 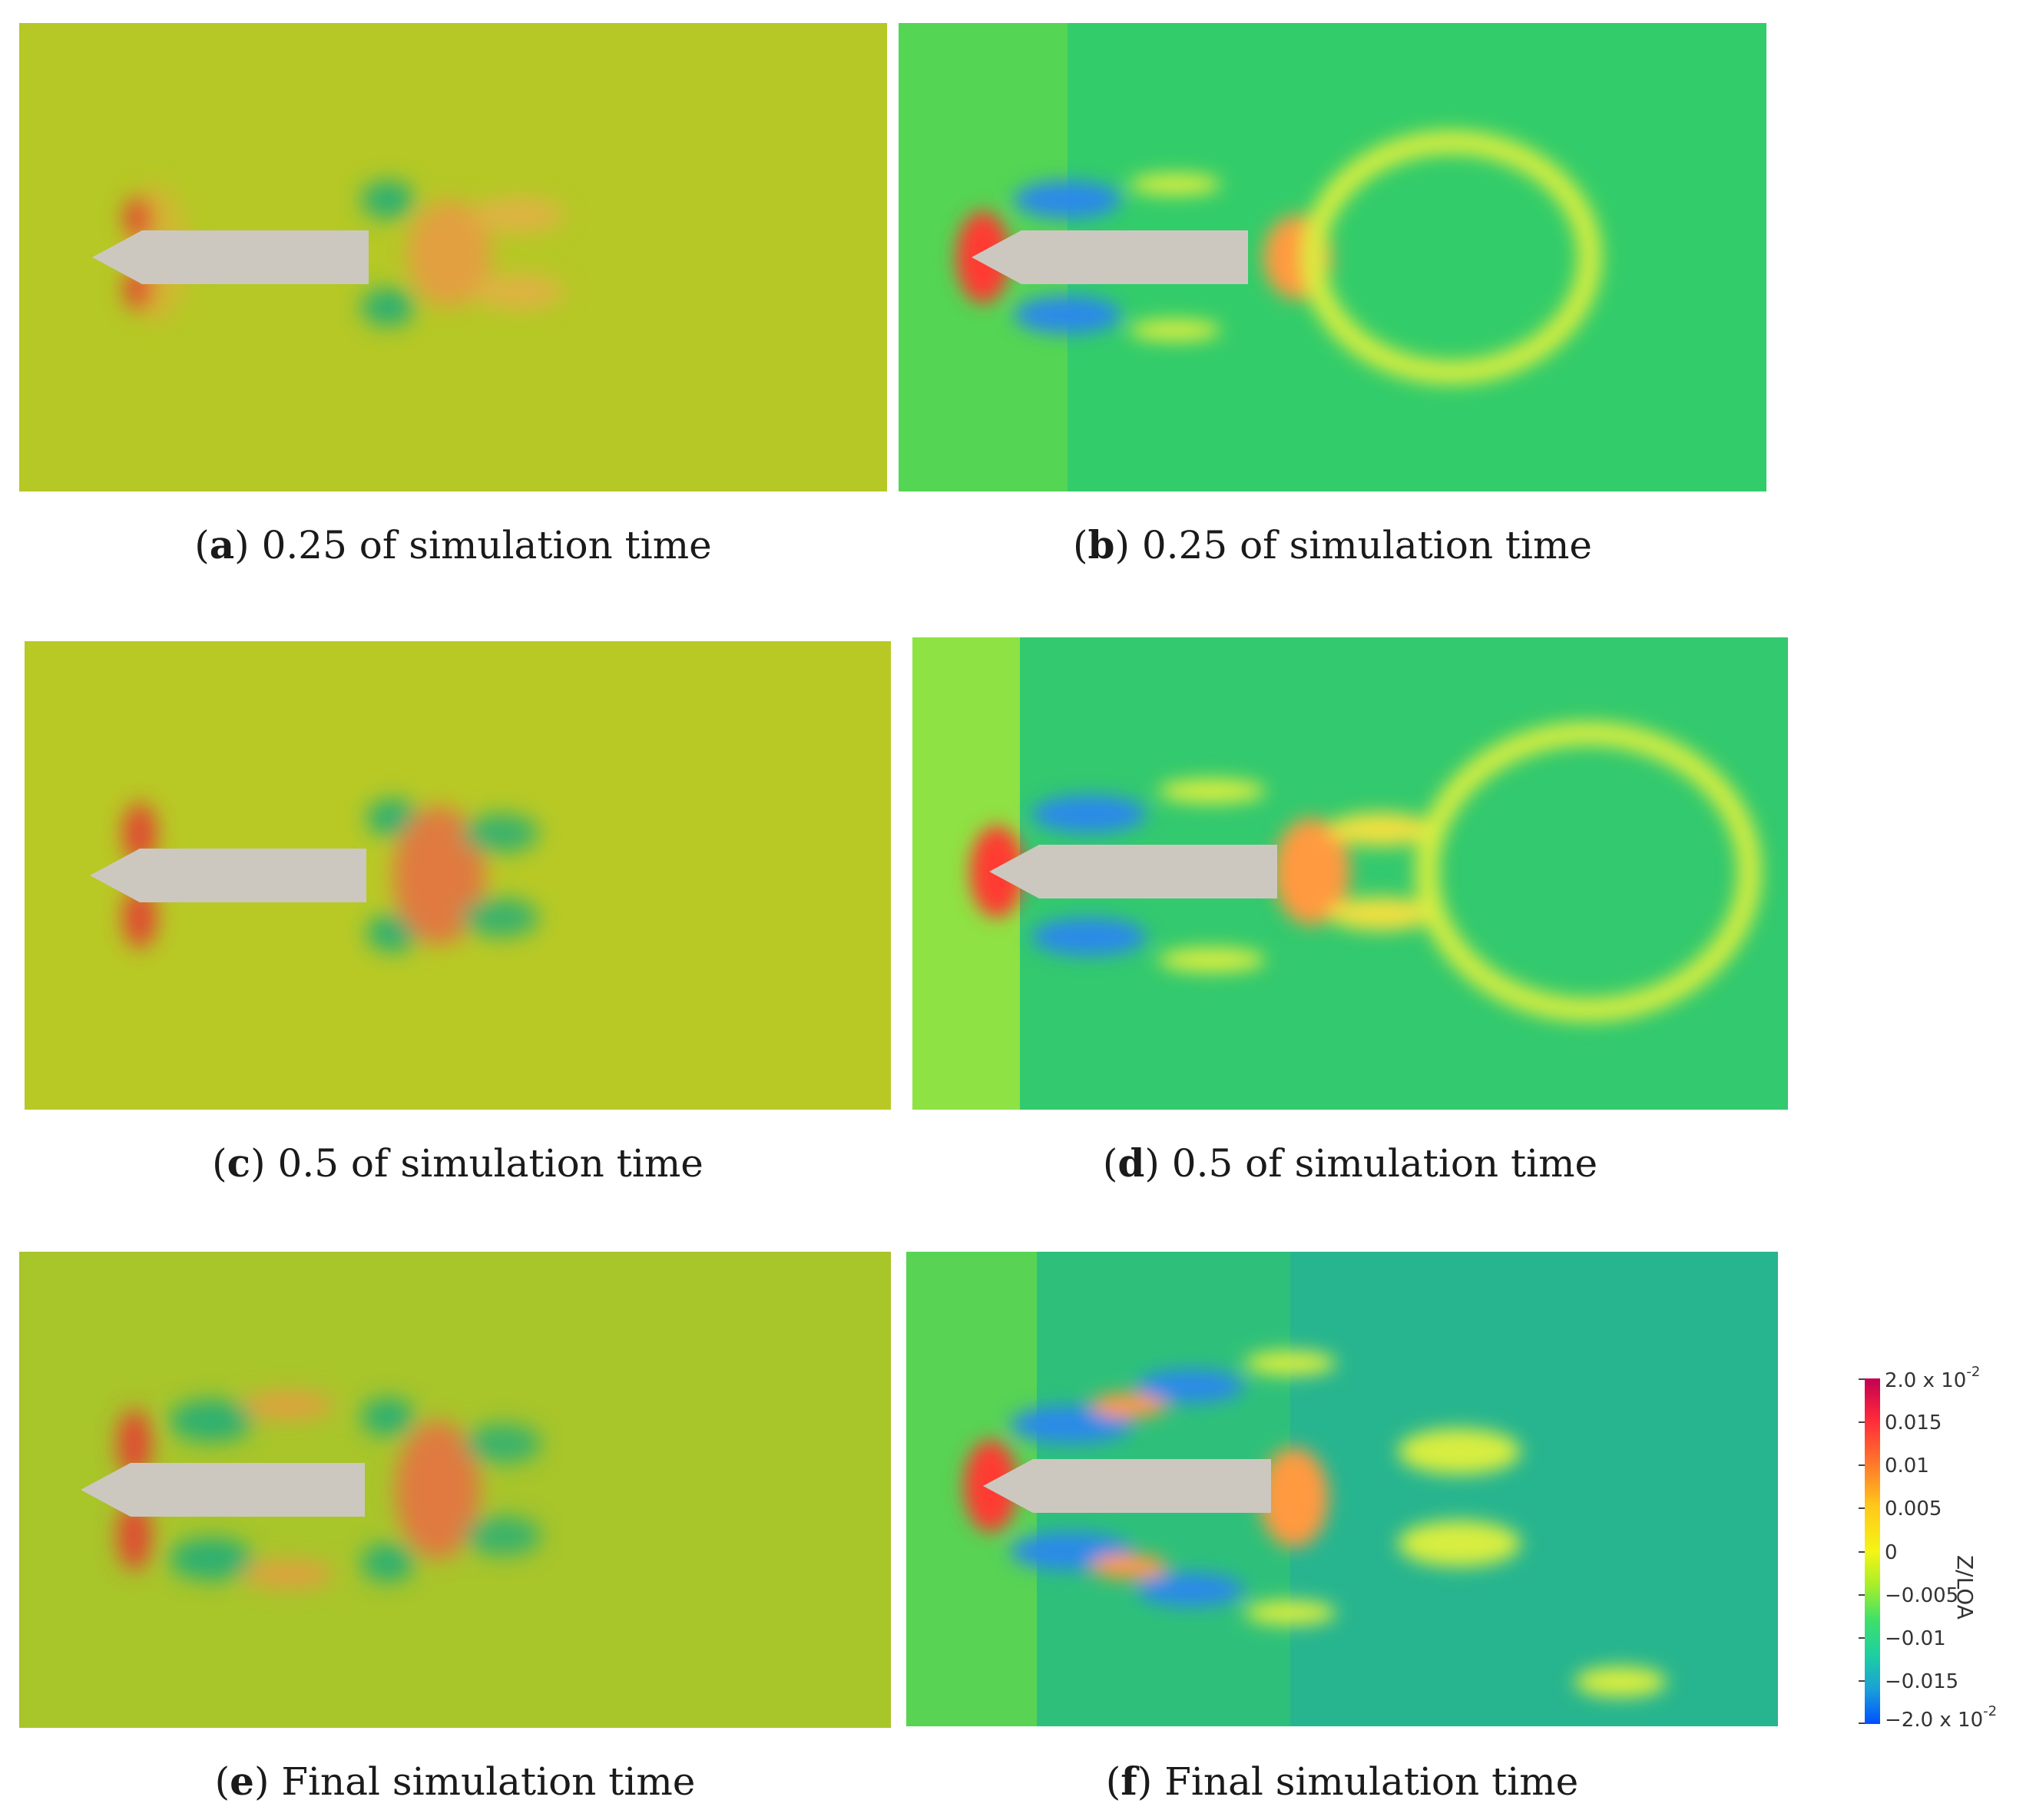 What do you see at coordinates (1342, 1489) in the screenshot?
I see `panel-f-wave-elevation` at bounding box center [1342, 1489].